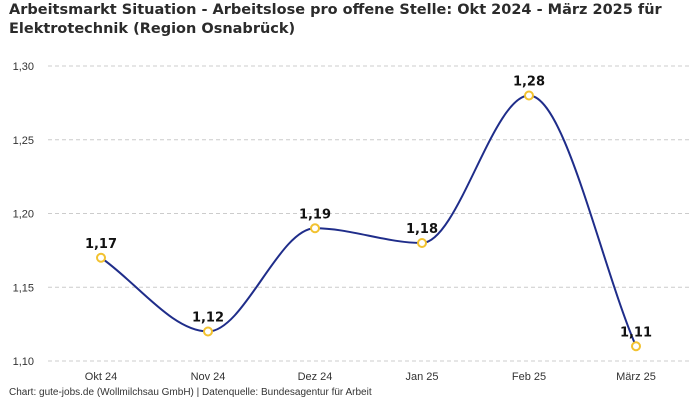 The width and height of the screenshot is (700, 400). Describe the element at coordinates (101, 244) in the screenshot. I see `data-label: 1,17` at that location.